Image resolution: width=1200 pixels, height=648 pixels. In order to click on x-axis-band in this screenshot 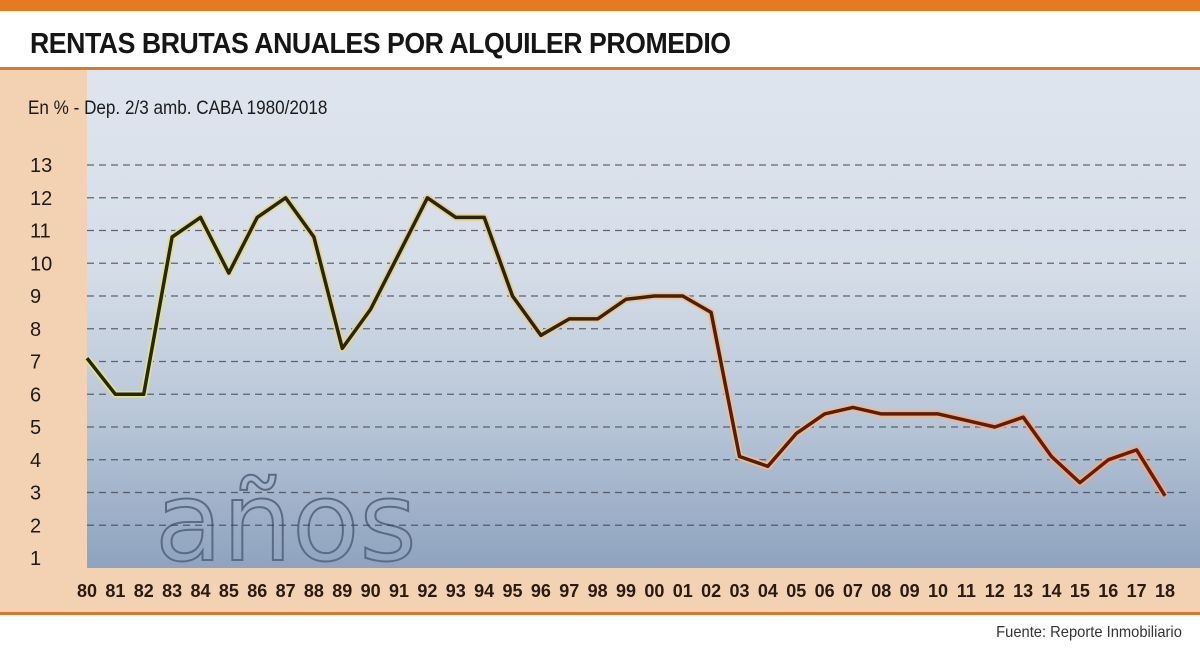, I will do `click(600, 590)`.